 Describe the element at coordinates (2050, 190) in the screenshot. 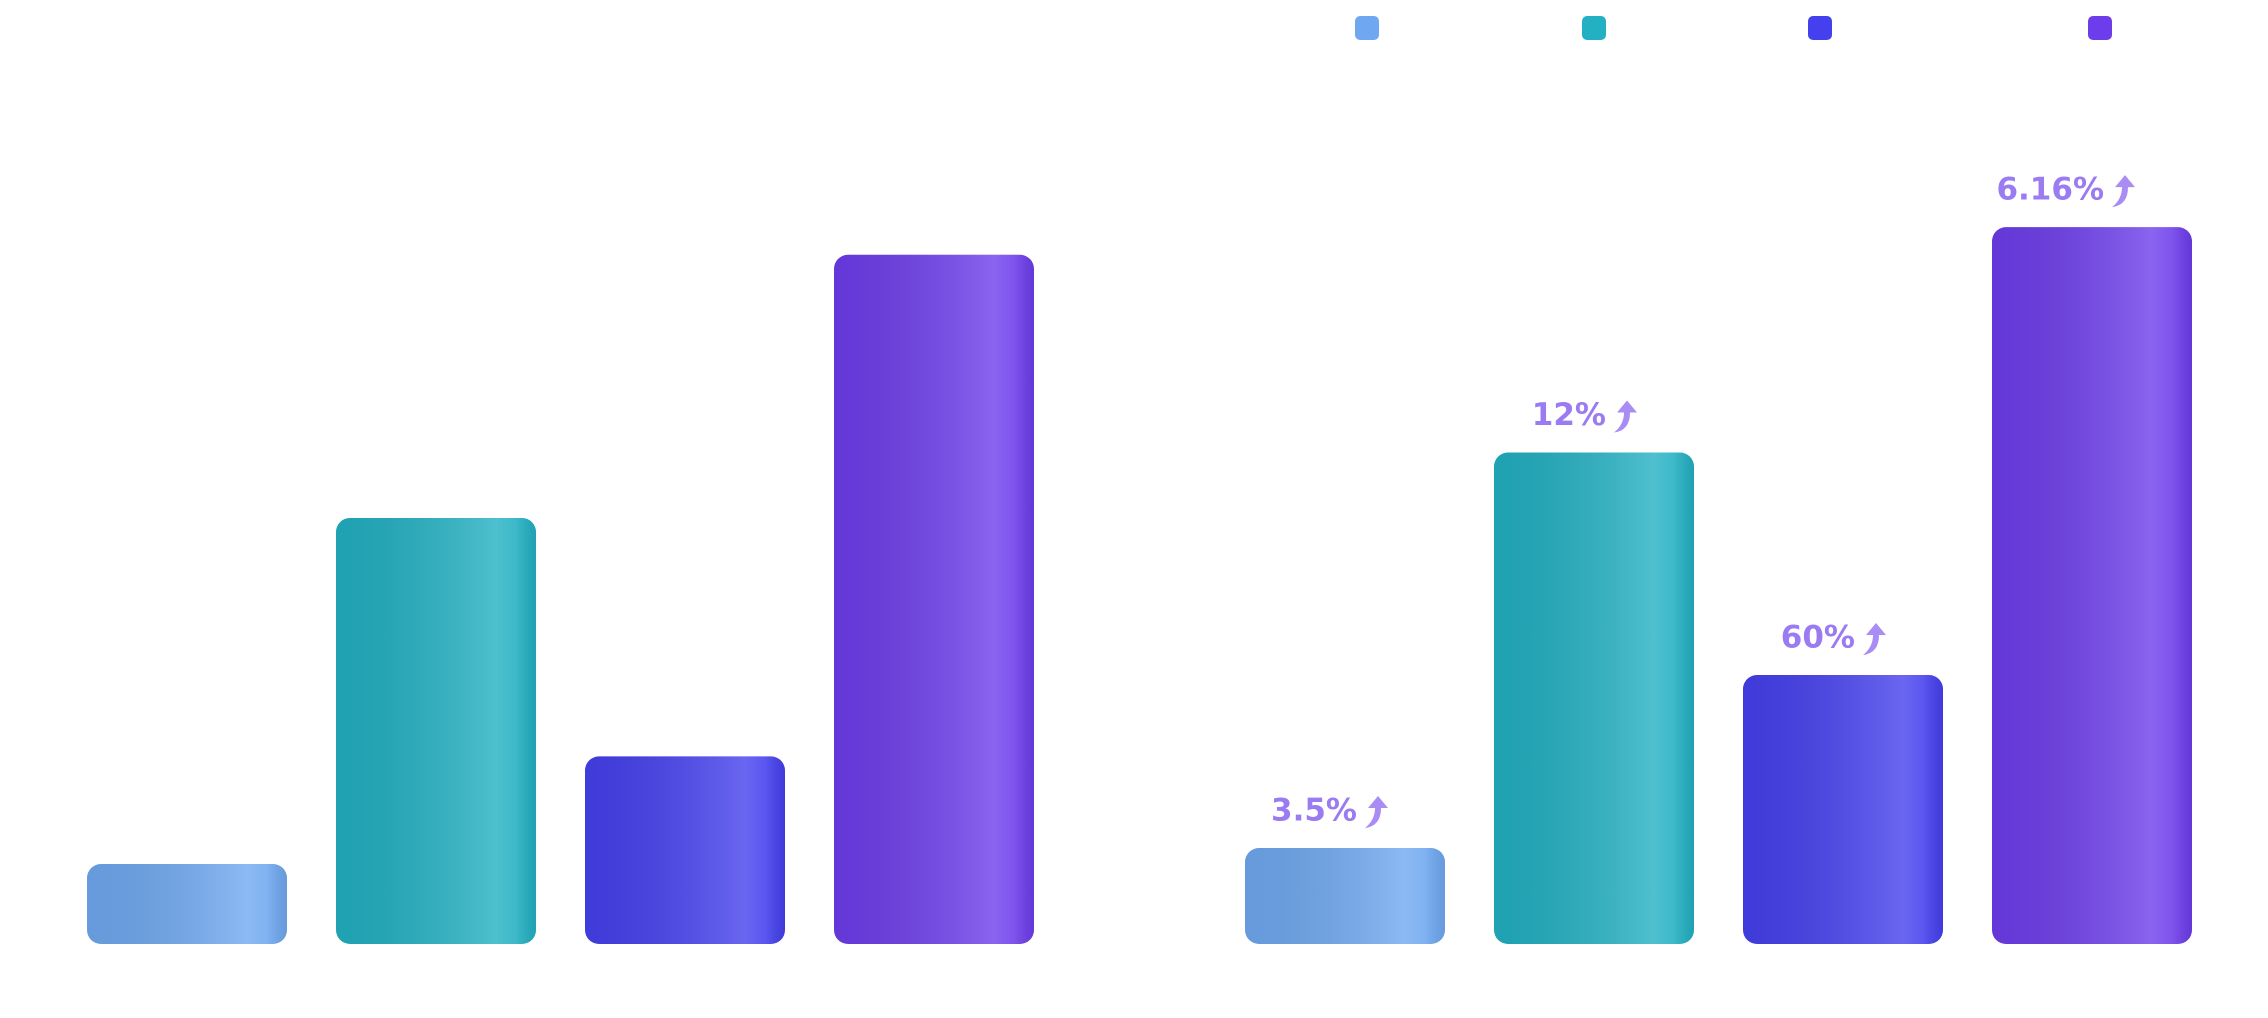

I see `bar-annotation: 6.16%` at that location.